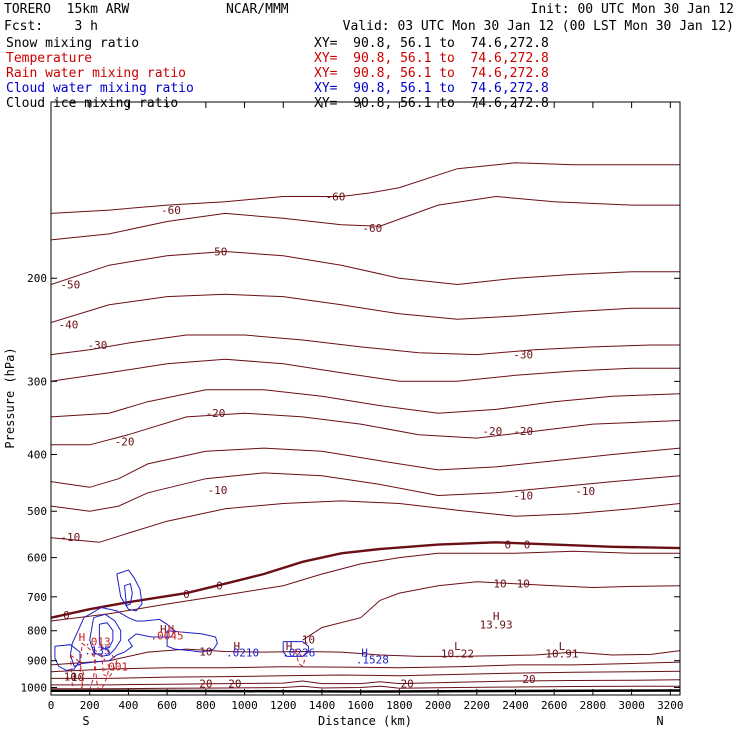 This screenshot has height=740, width=740. Describe the element at coordinates (234, 684) in the screenshot. I see `contour-label-27: 20` at that location.